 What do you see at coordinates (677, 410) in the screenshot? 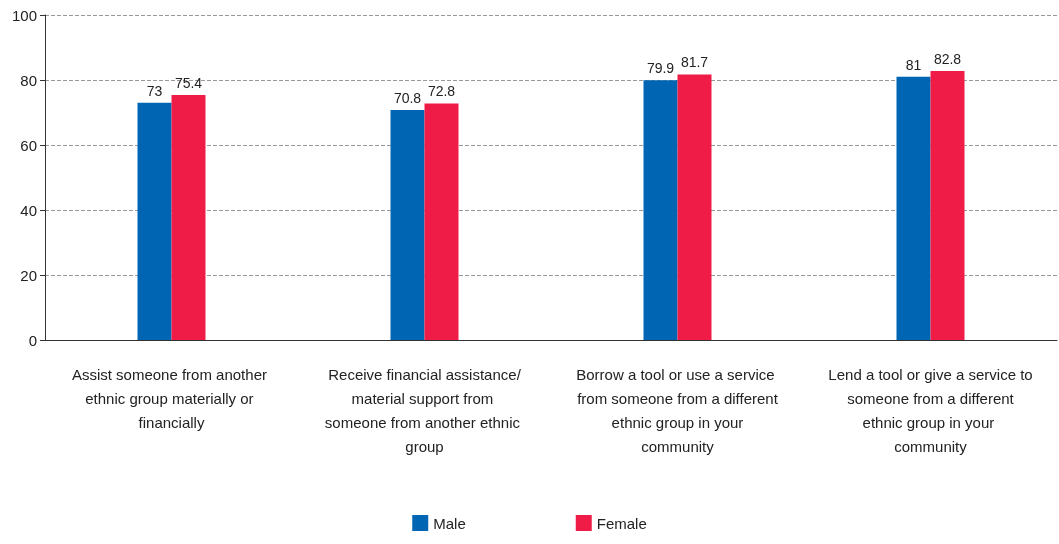
I see `x-tick-label: Borrow a tool or use a service from someone from a different ethnic group in your community` at bounding box center [677, 410].